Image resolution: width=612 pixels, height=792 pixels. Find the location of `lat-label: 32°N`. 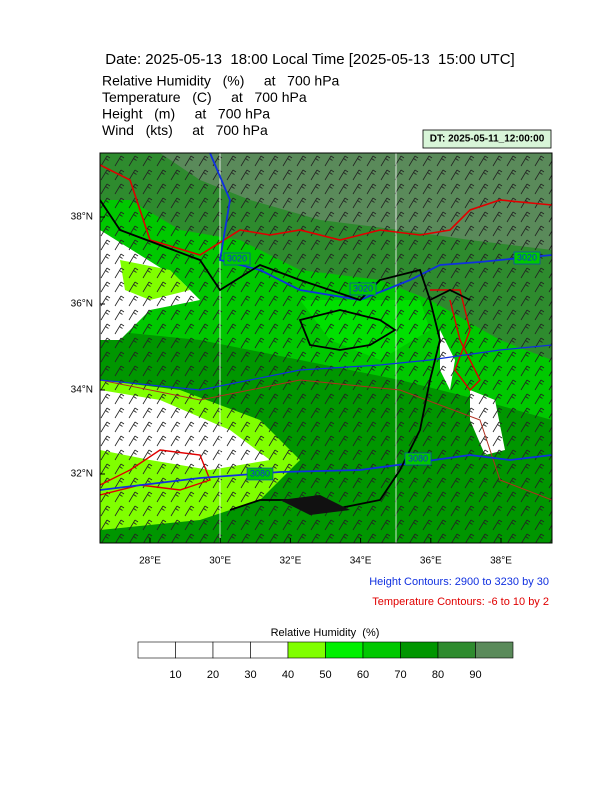

lat-label: 32°N is located at coordinates (82, 474).